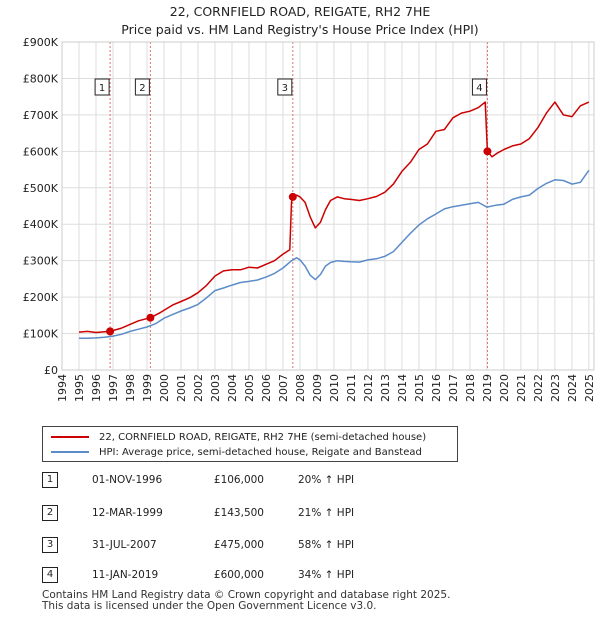 The width and height of the screenshot is (600, 620). Describe the element at coordinates (589, 388) in the screenshot. I see `x-tick-label: 2025` at that location.